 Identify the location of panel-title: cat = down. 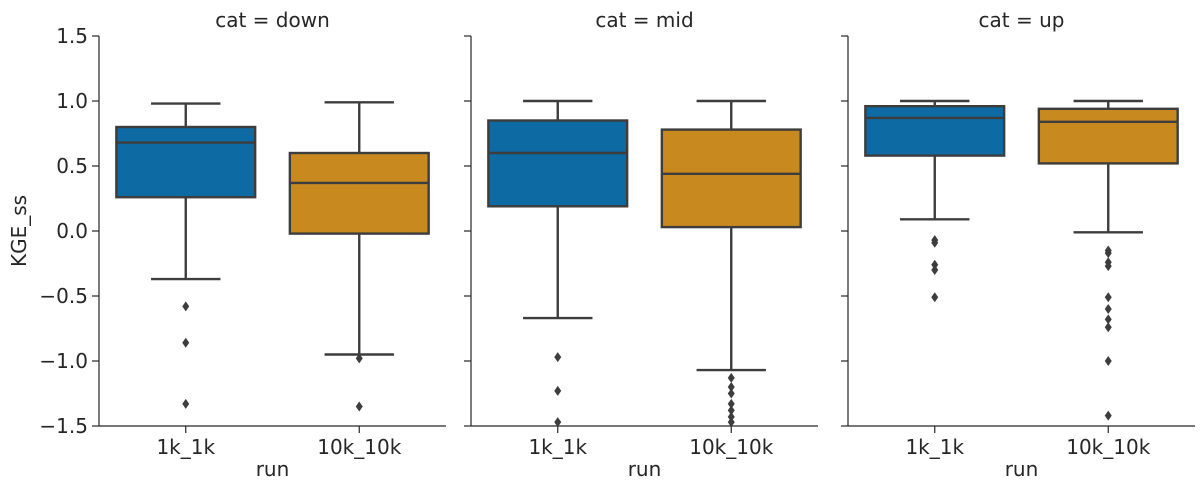
(272, 20).